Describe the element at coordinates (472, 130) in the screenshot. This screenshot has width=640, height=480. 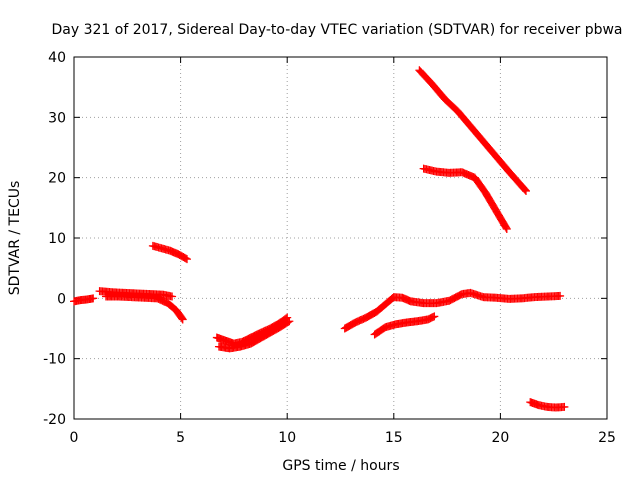
I see `series-arc9` at that location.